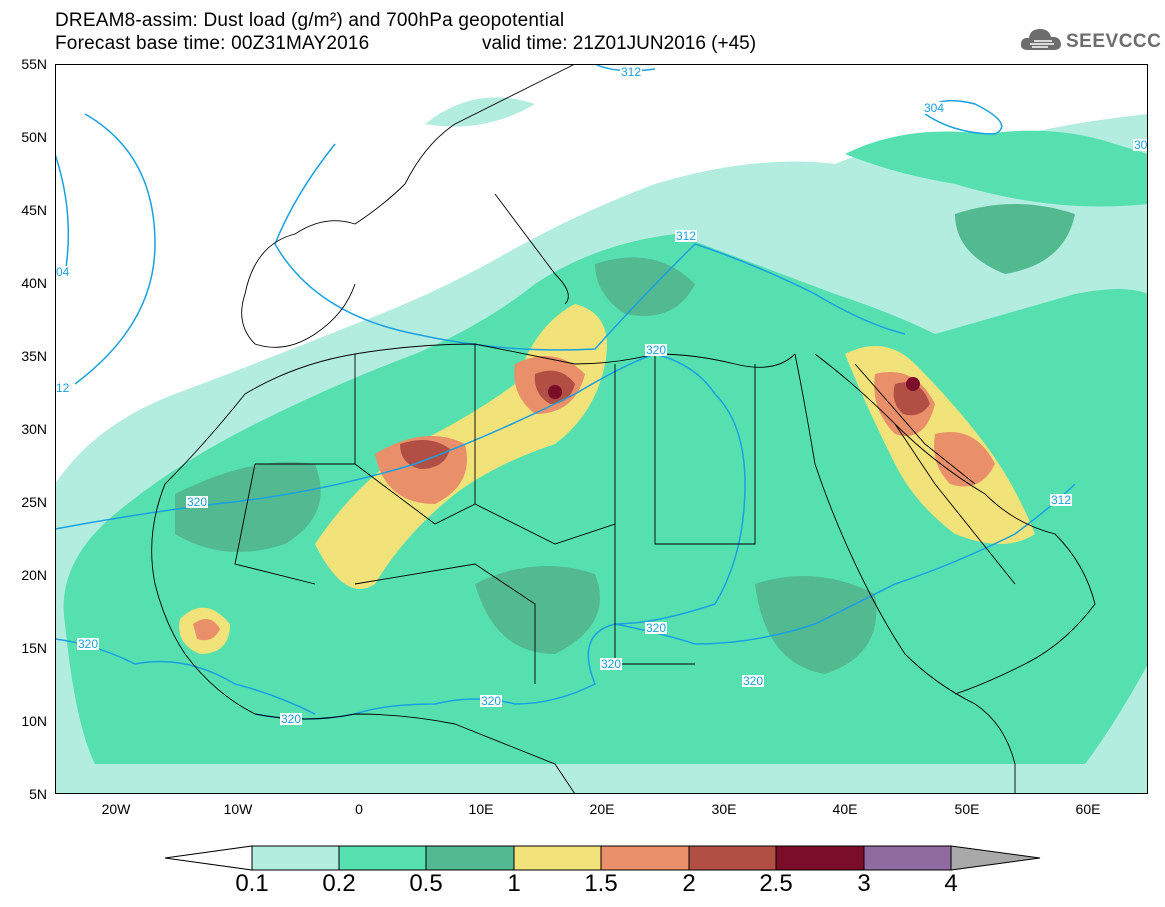  I want to click on contour-label: 04, so click(63, 272).